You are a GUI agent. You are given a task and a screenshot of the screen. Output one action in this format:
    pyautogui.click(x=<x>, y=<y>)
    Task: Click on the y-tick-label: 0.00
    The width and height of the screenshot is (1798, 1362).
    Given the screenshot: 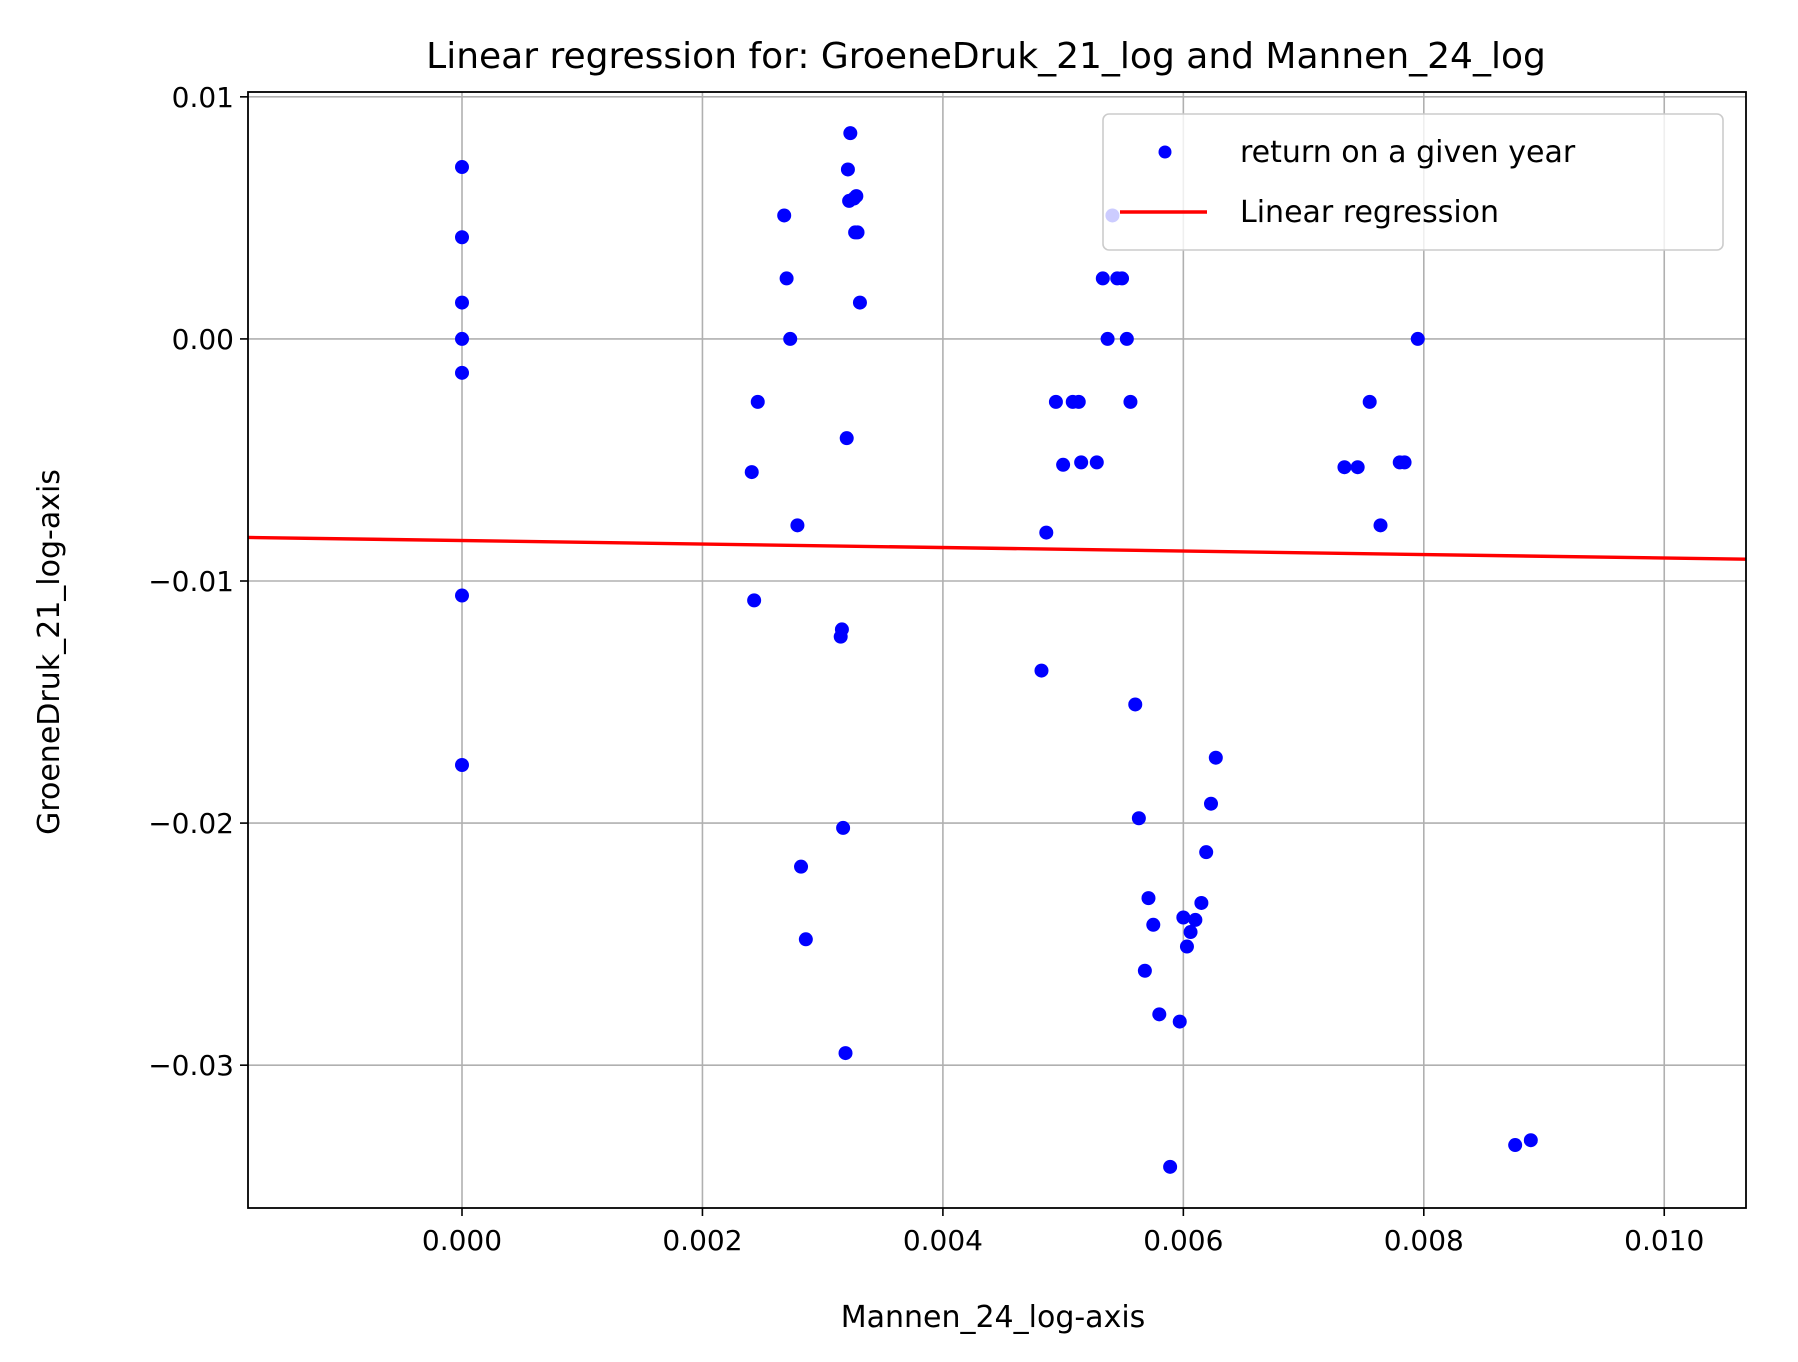 What is the action you would take?
    pyautogui.click(x=203, y=339)
    